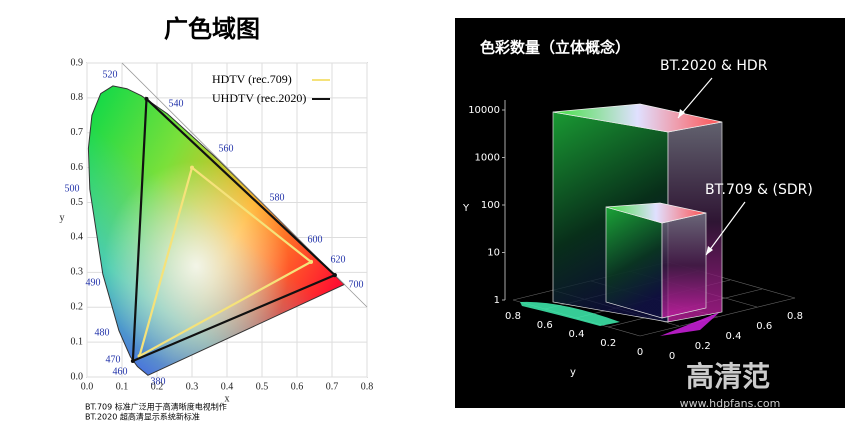 This screenshot has height=422, width=849. I want to click on annotation: BT.2020 & HDR, so click(714, 66).